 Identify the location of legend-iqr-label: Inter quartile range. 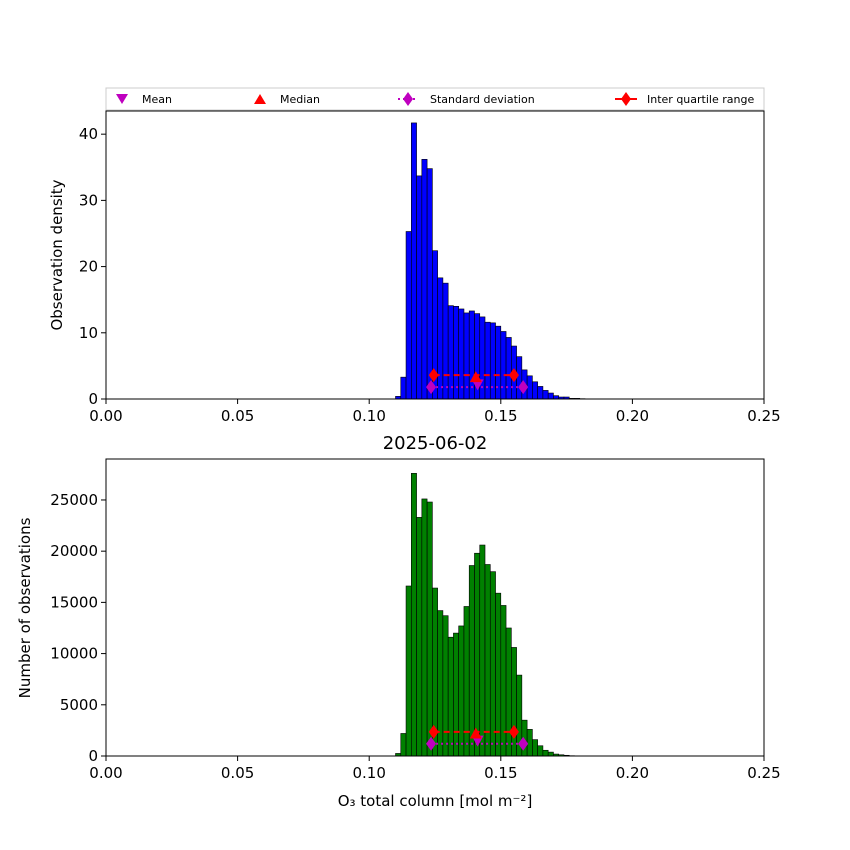
(700, 99).